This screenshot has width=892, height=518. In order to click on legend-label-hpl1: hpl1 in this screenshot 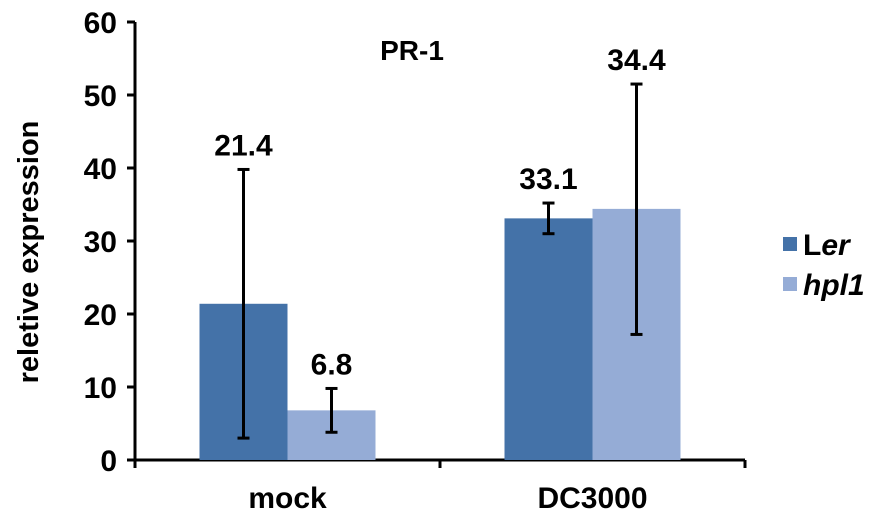, I will do `click(834, 285)`.